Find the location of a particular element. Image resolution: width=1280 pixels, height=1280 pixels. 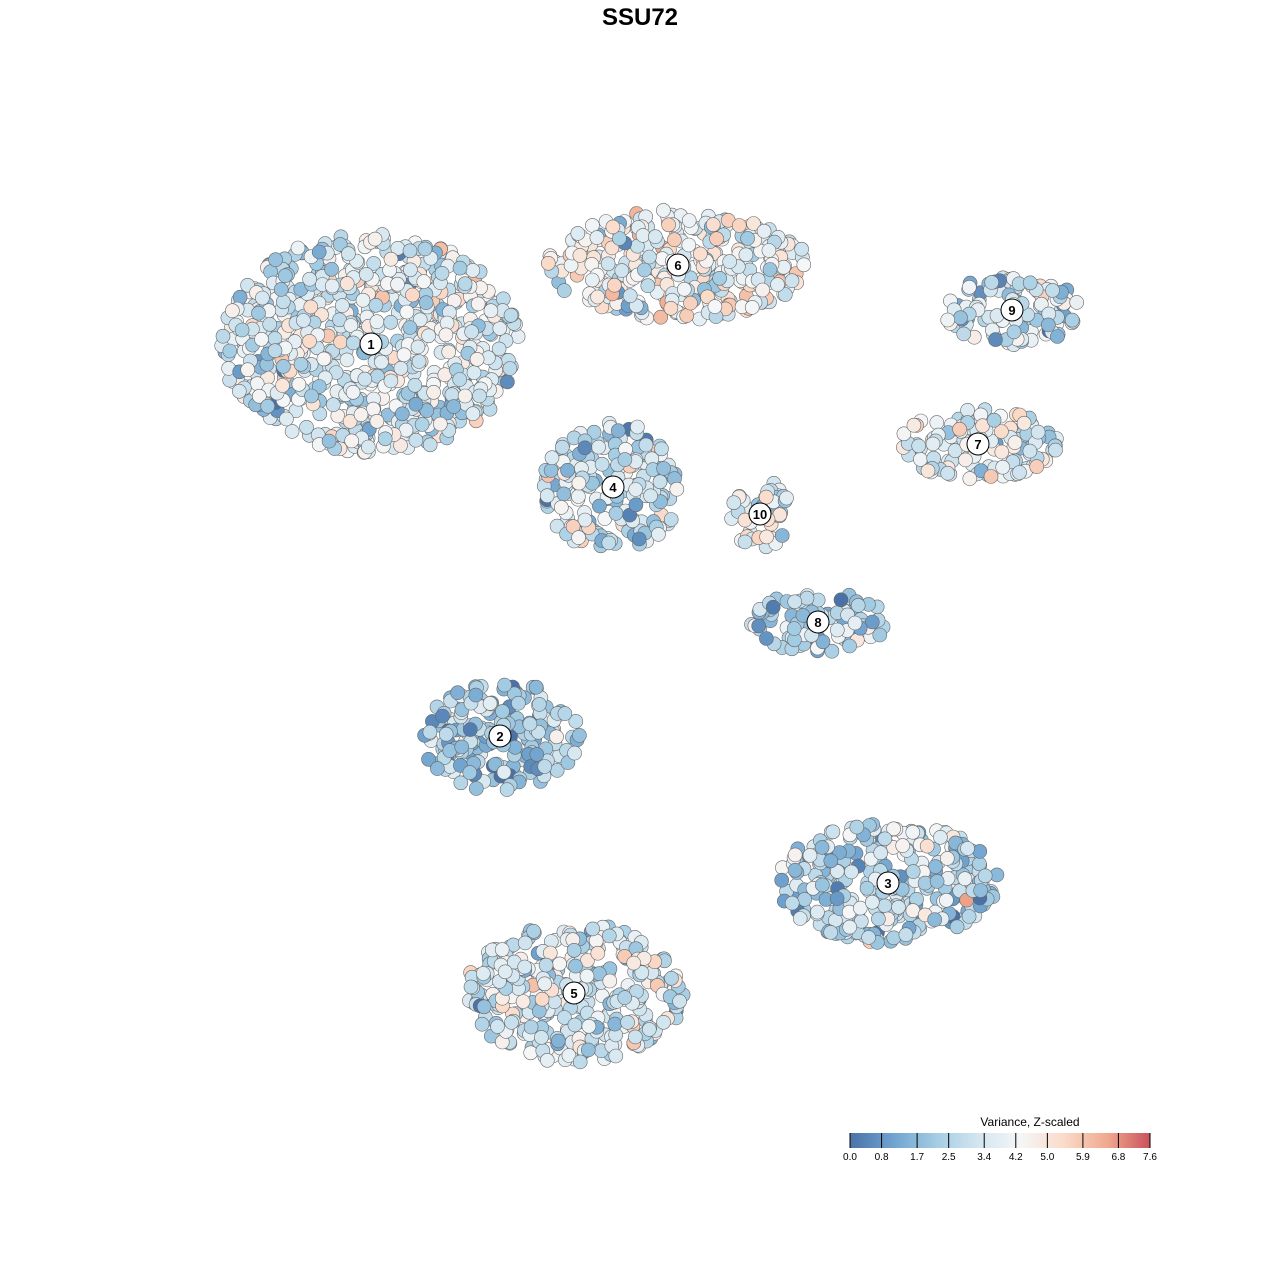

legend-tick-label: 0.0 is located at coordinates (850, 1157).